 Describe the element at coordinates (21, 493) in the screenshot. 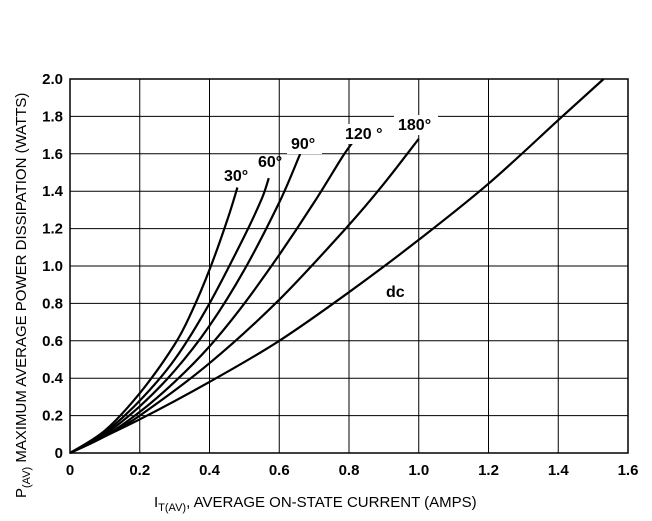

I see `y-axis-label-main: P` at that location.